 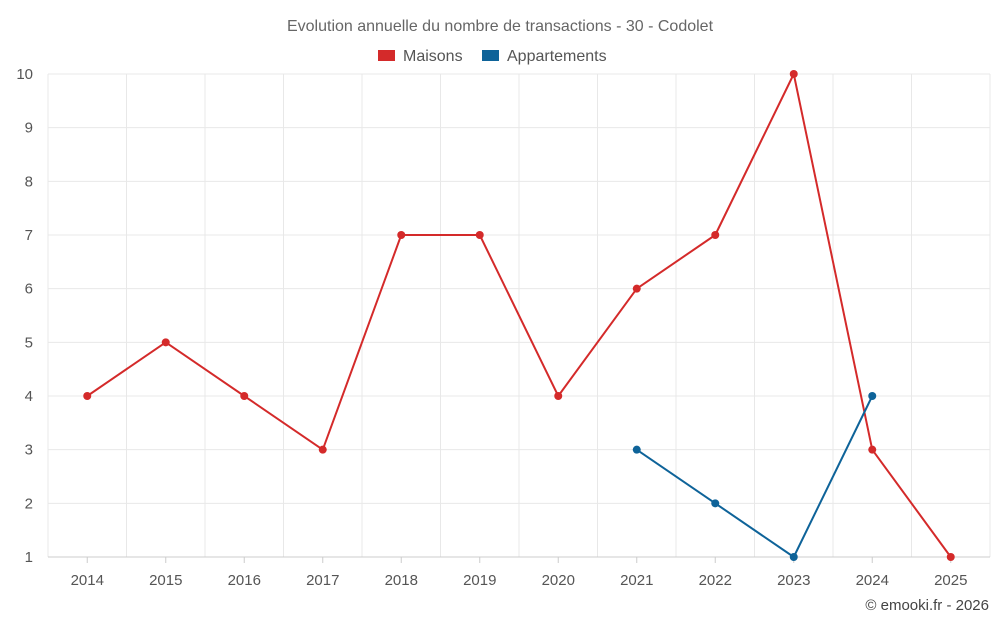 What do you see at coordinates (29, 181) in the screenshot?
I see `y-tick-label: 8` at bounding box center [29, 181].